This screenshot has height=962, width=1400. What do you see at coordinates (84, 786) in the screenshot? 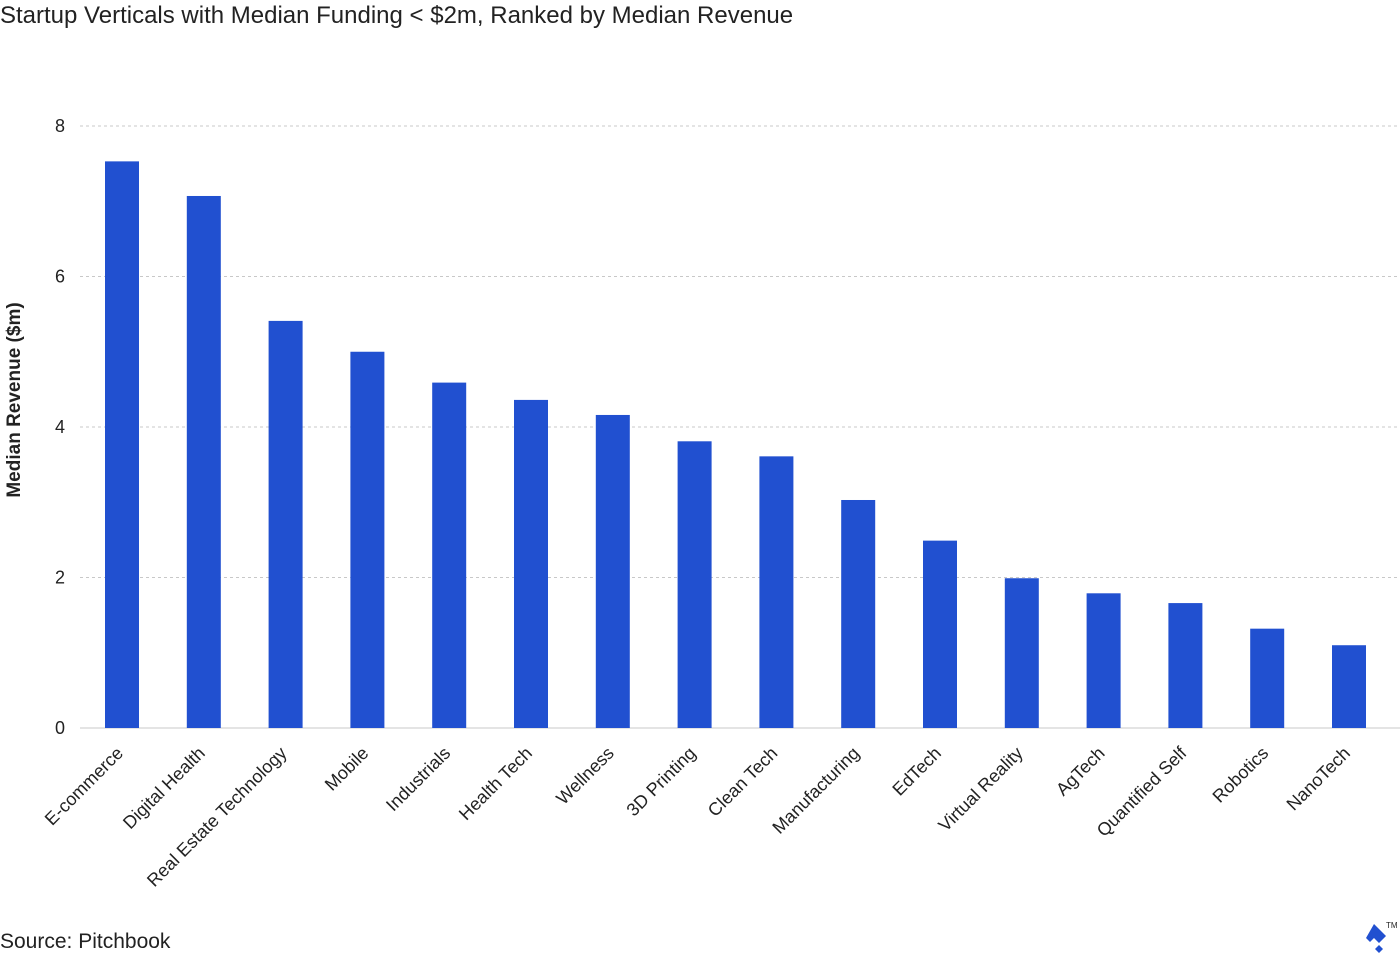
I see `x-tick-label: E-commerce` at bounding box center [84, 786].